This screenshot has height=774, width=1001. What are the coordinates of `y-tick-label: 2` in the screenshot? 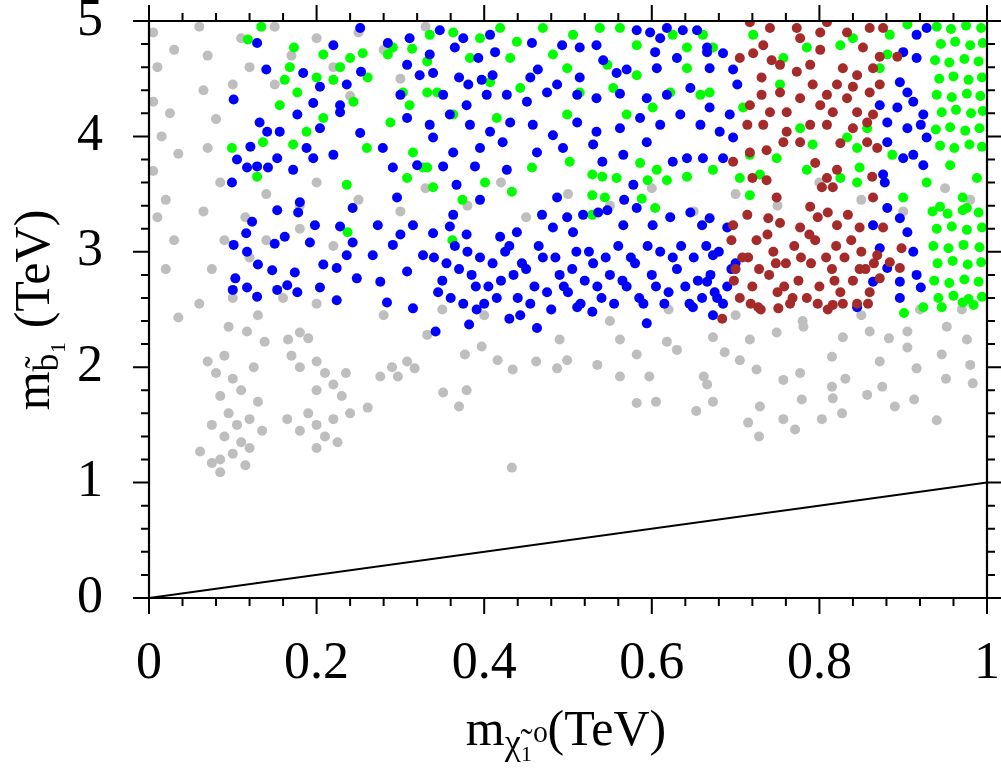 It's located at (90, 363).